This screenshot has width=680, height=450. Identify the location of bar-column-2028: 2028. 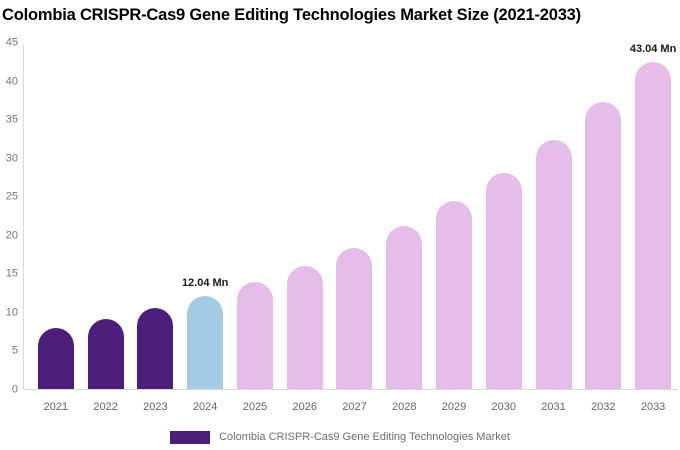
(404, 228).